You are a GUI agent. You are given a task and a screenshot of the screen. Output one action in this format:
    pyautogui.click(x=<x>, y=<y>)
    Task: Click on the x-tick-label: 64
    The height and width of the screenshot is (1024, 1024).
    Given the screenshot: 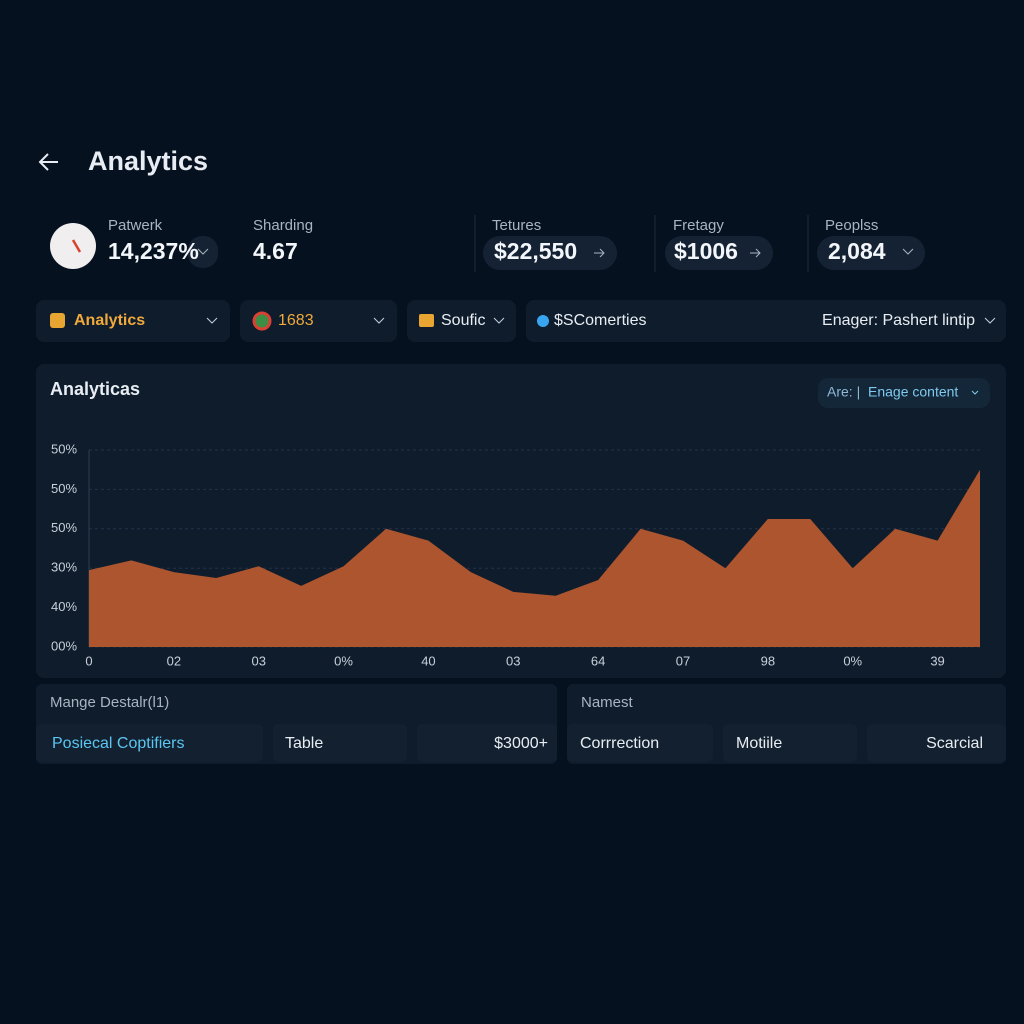 What is the action you would take?
    pyautogui.click(x=598, y=660)
    